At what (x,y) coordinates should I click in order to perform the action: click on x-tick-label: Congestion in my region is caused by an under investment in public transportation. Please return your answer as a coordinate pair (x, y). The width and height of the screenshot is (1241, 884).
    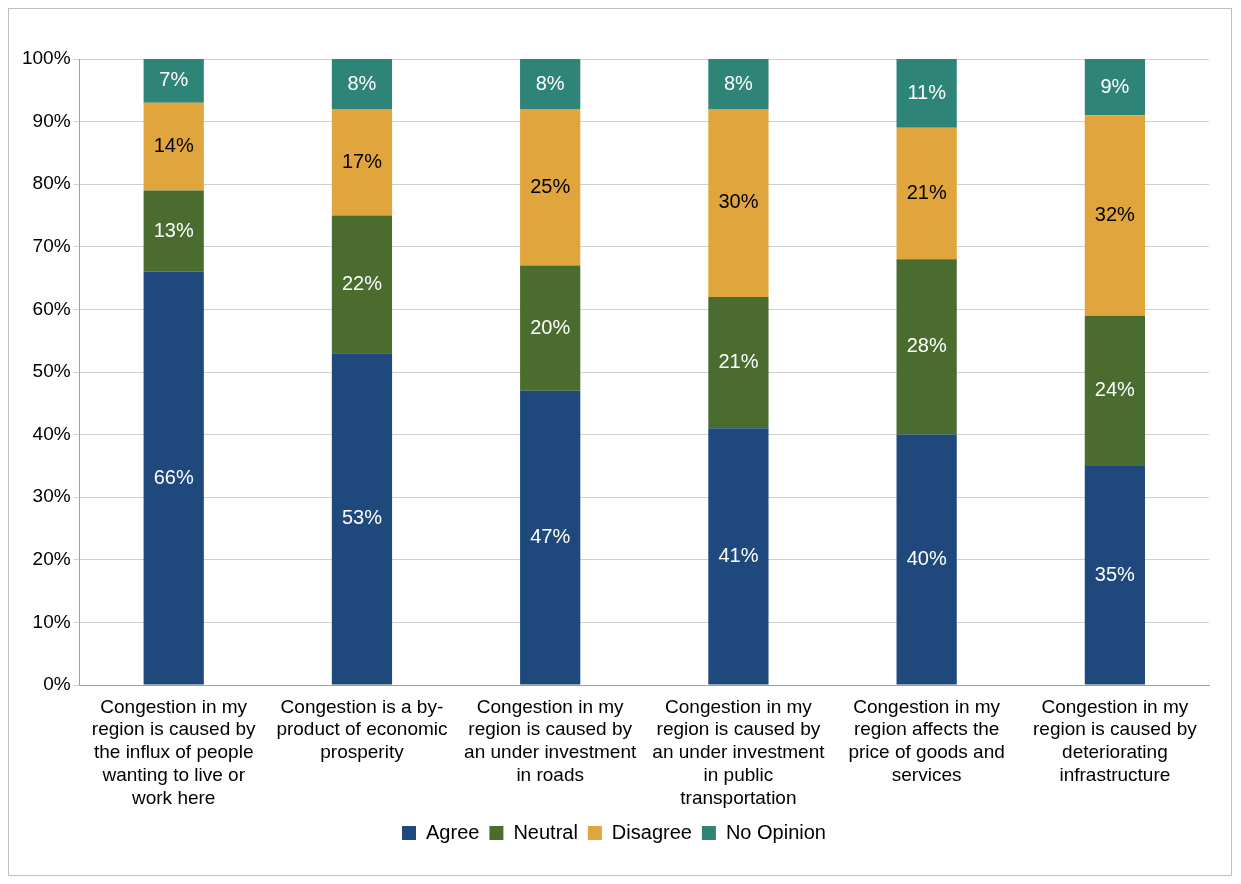
    Looking at the image, I should click on (739, 751).